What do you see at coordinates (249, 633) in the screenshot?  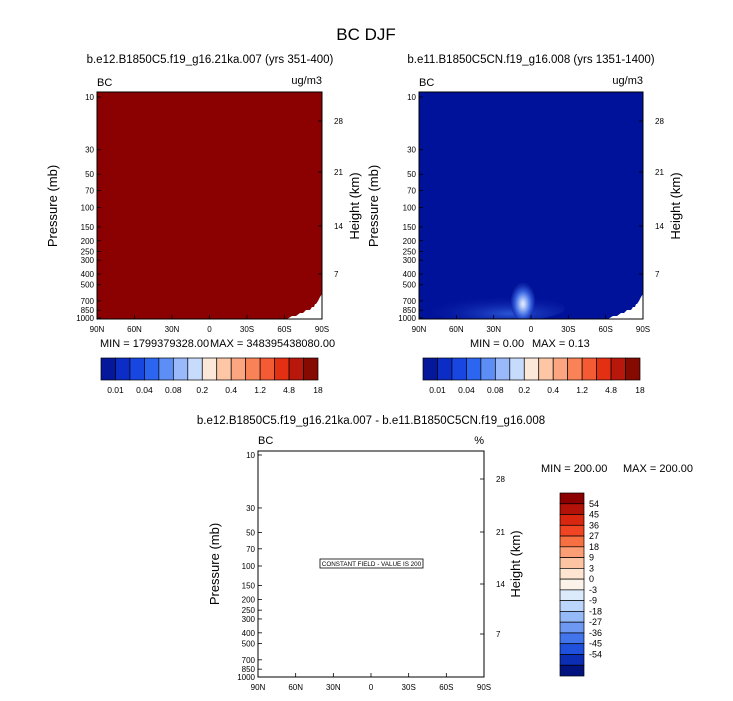 I see `difference-y-tick-label: 400` at bounding box center [249, 633].